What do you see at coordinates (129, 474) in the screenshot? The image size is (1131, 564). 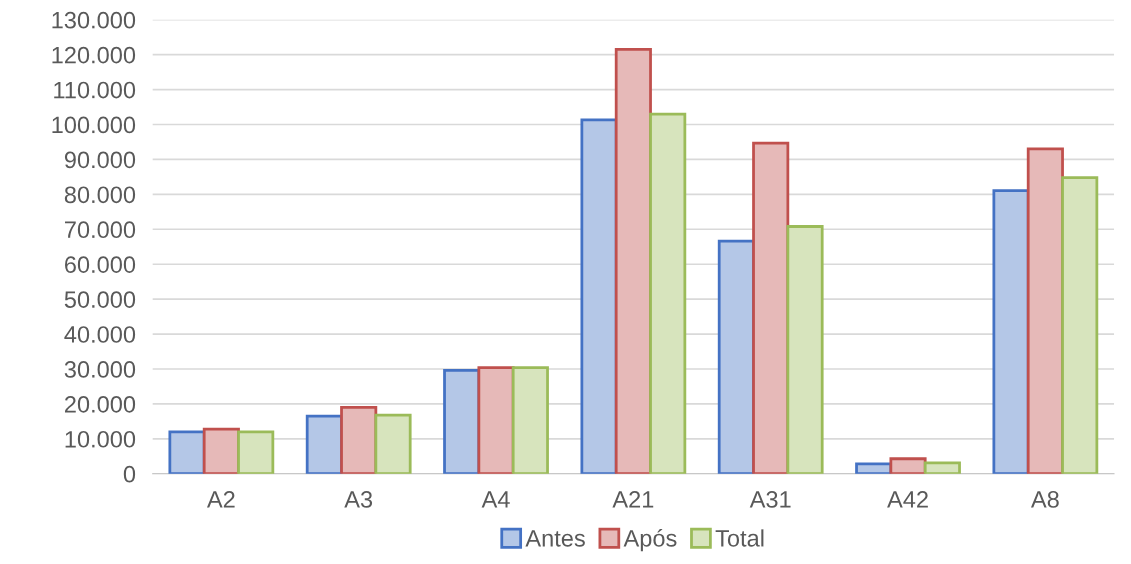 I see `y-tick-label: 0` at bounding box center [129, 474].